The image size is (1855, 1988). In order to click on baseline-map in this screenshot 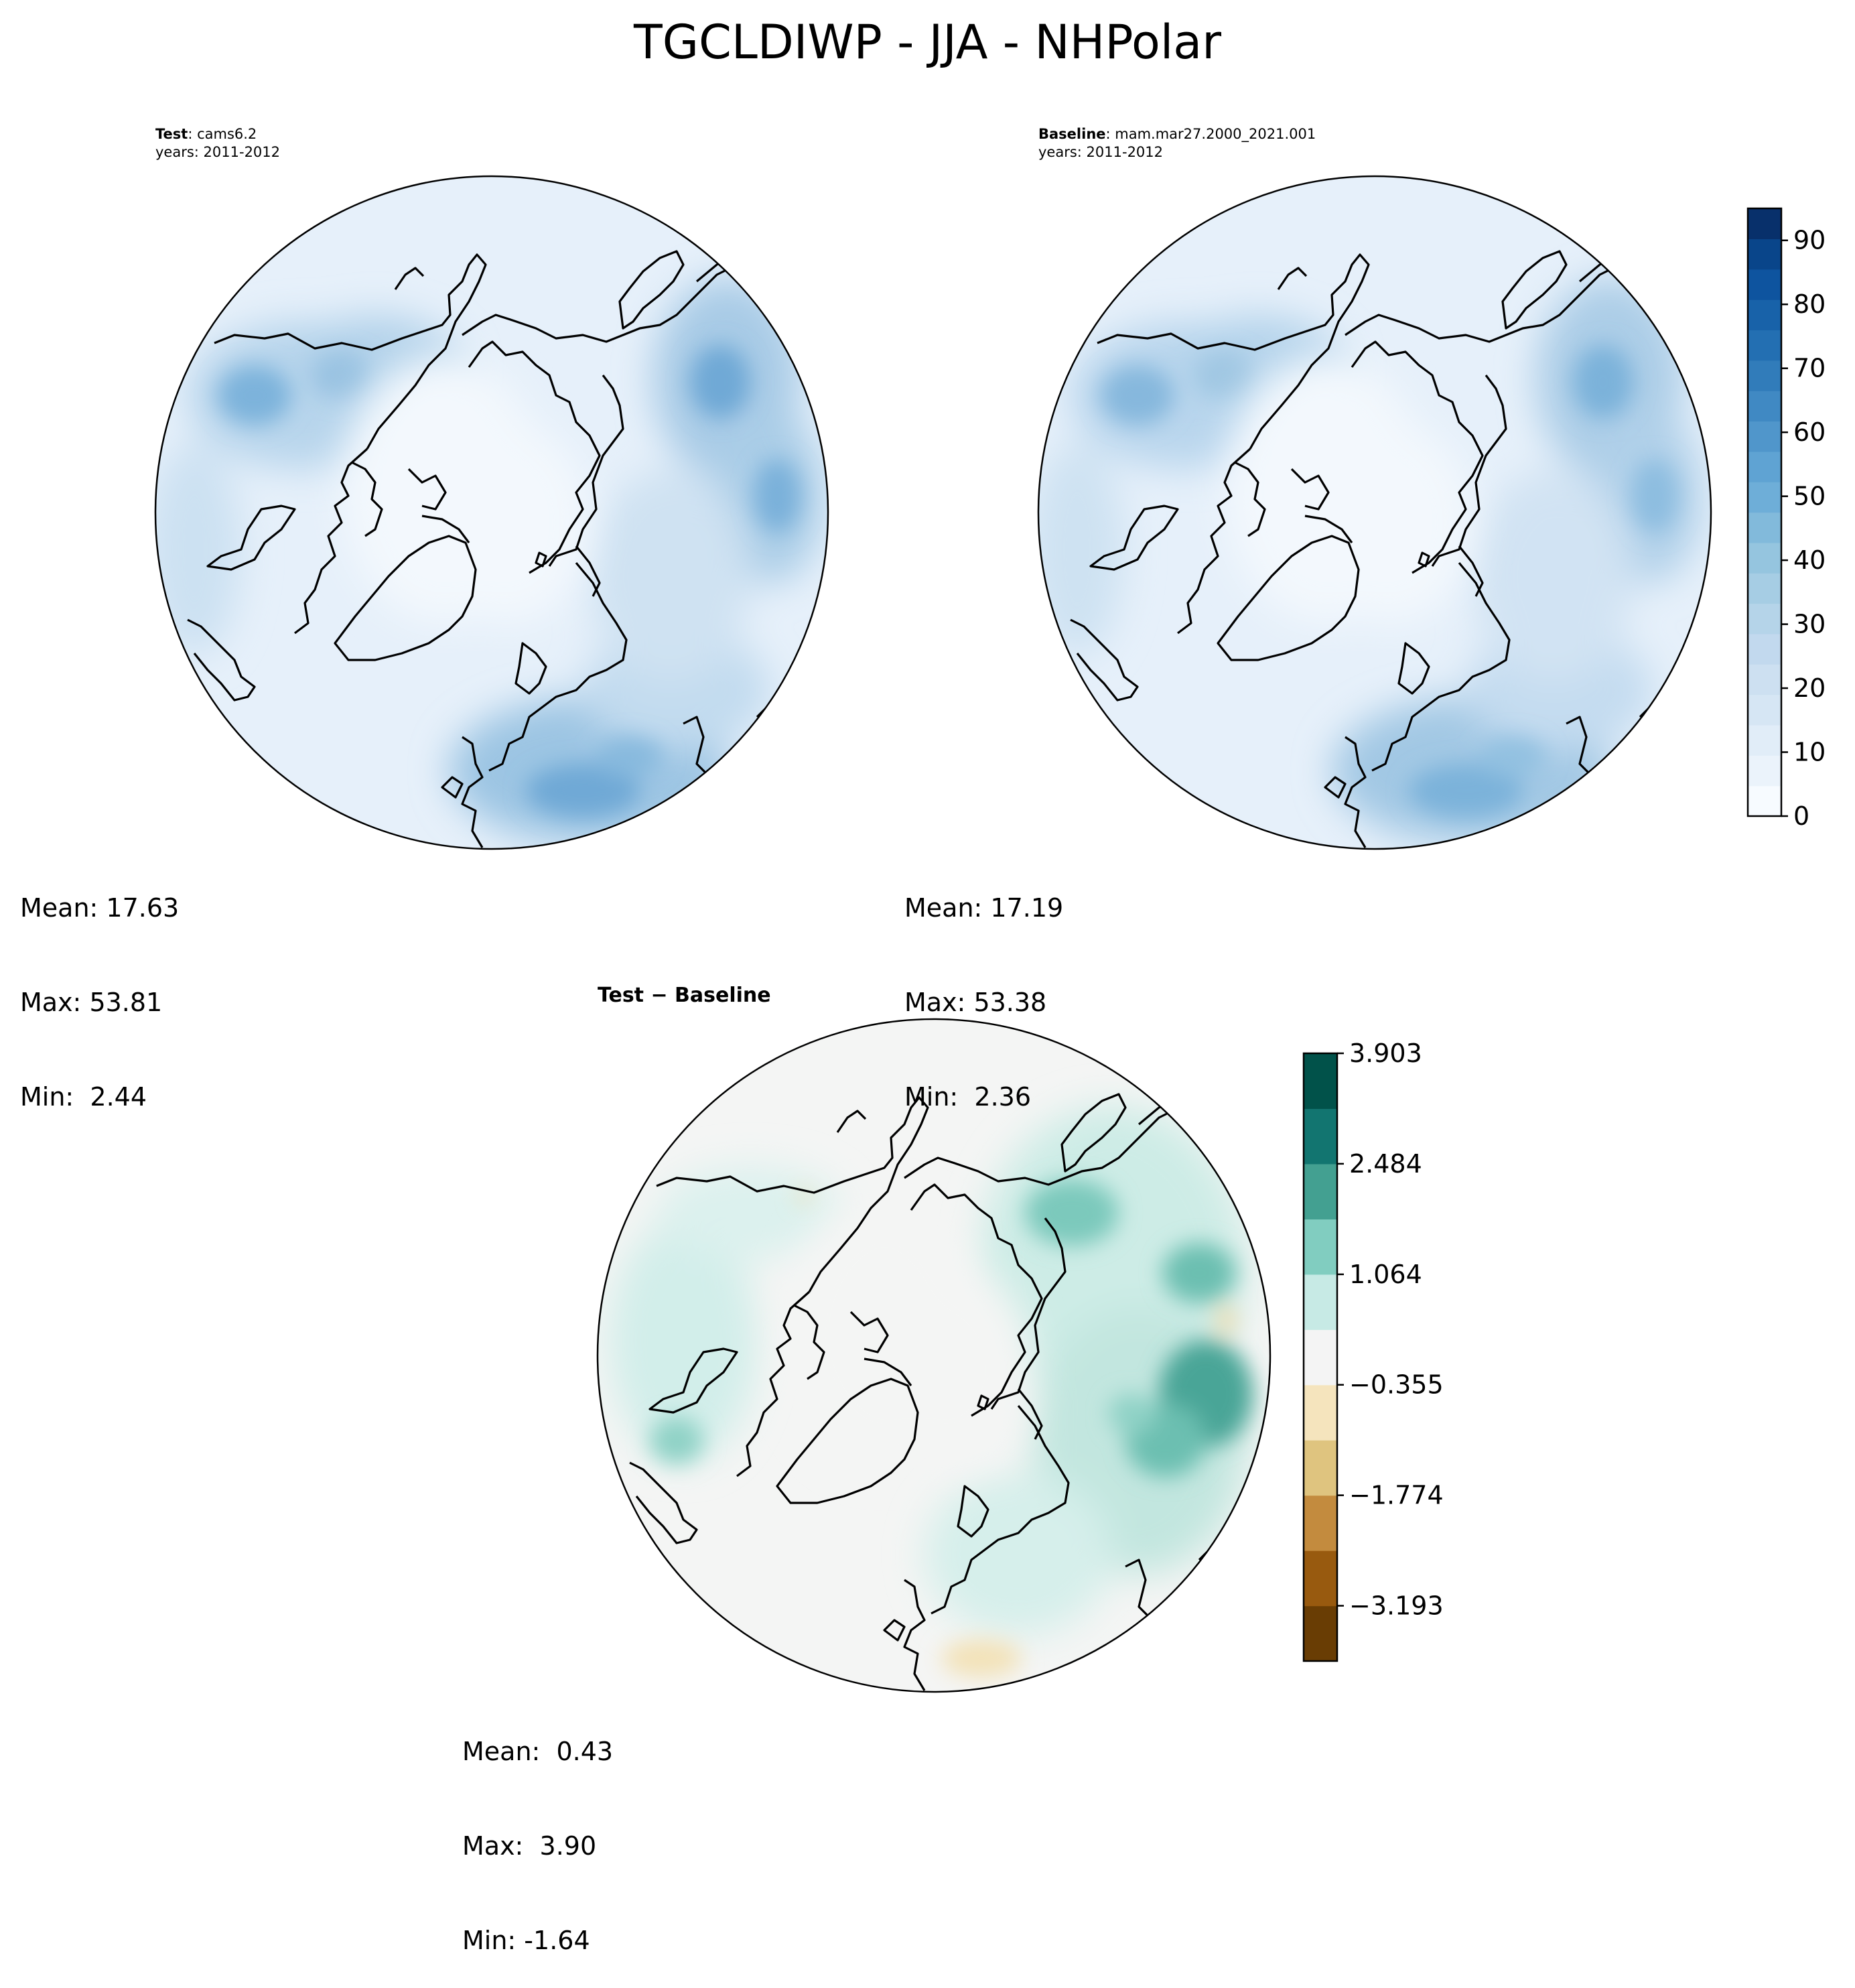, I will do `click(1374, 512)`.